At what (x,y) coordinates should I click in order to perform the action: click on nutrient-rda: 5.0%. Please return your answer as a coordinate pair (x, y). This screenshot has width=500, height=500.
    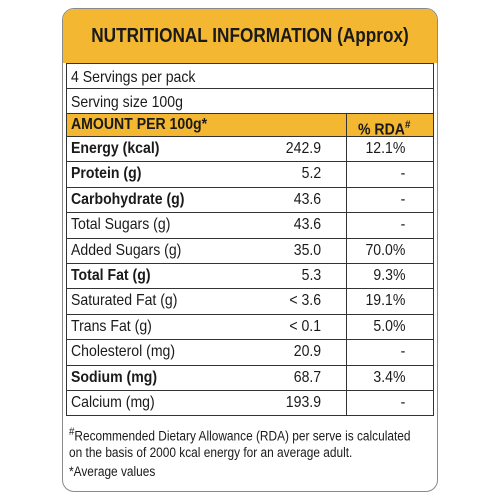
    Looking at the image, I should click on (388, 326).